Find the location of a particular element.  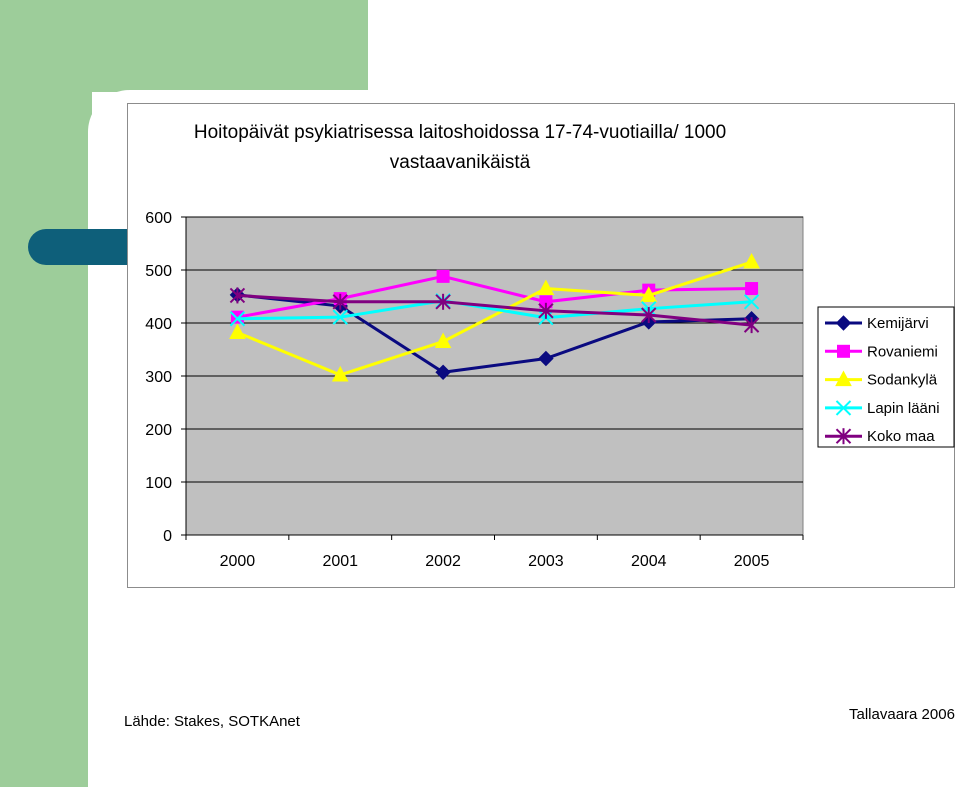

y-axis-ticks: 0 100 200 300 400 500 600 is located at coordinates (166, 377).